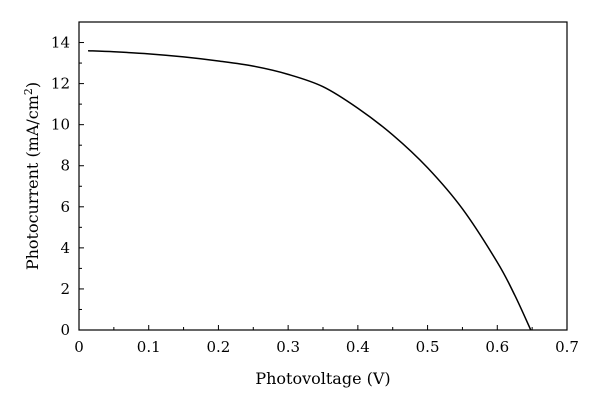 The width and height of the screenshot is (600, 408). I want to click on y-axis-ticks: 0 2 4 6 8 10 12 14, so click(67, 186).